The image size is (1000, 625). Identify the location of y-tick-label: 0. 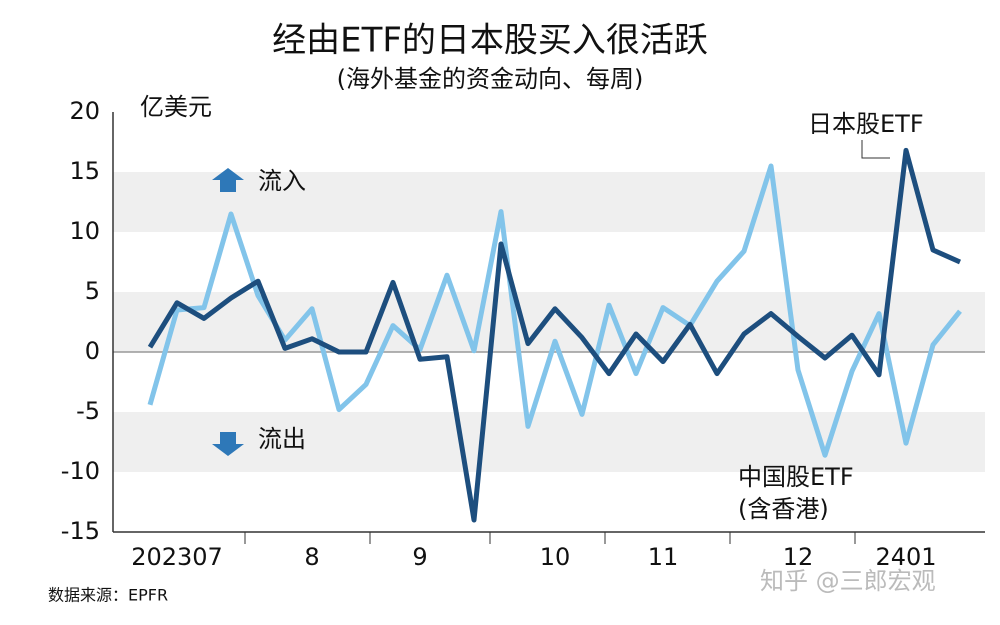
(92, 351).